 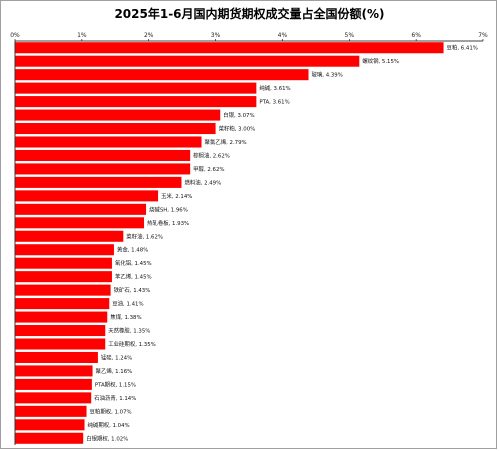 I want to click on data-label: 苯乙烯, 1.45%, so click(x=133, y=277).